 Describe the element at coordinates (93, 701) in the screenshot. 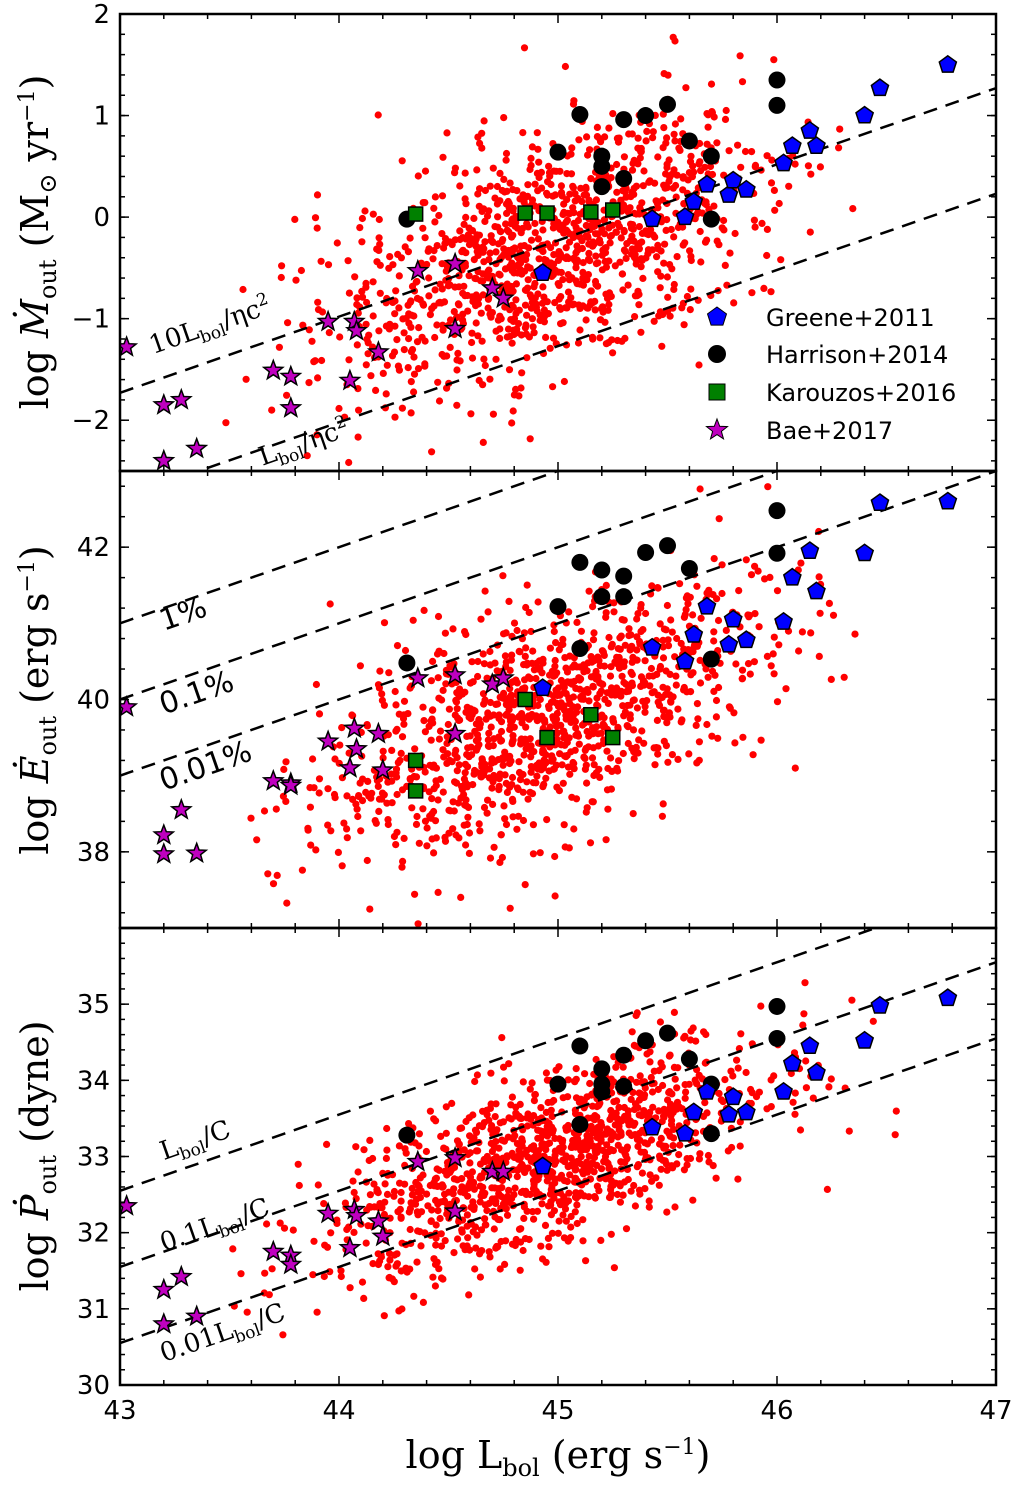

I see `y-tick-label: 40` at that location.